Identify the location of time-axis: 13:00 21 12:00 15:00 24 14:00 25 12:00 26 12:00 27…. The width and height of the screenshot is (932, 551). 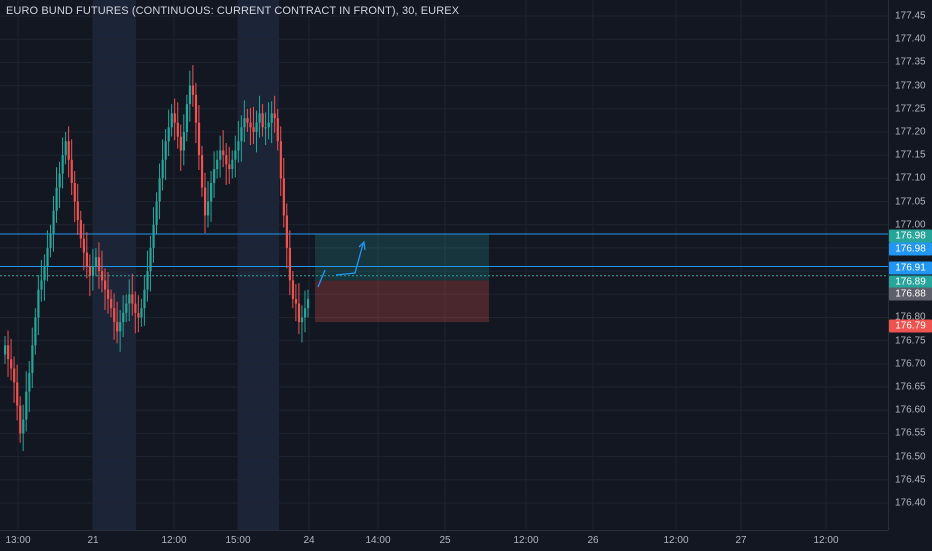
(444, 540).